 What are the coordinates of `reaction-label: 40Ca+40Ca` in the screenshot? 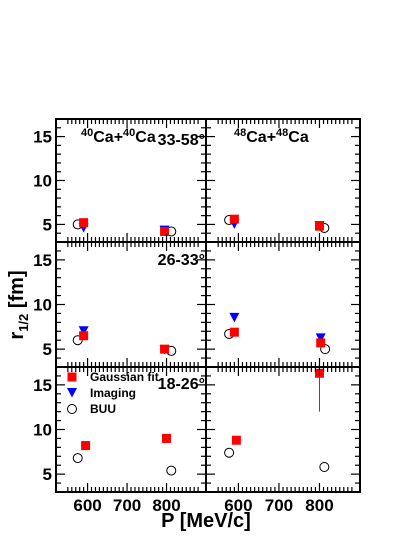 It's located at (118, 136).